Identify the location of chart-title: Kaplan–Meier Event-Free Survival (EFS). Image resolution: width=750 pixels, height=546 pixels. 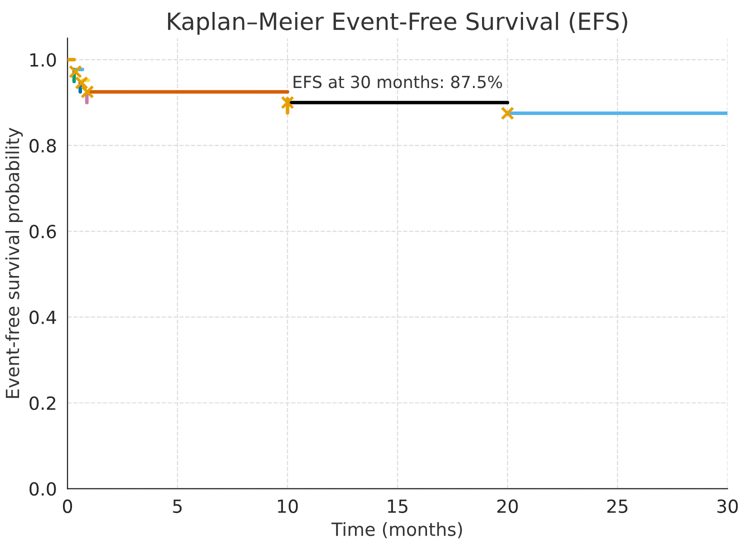
(398, 23).